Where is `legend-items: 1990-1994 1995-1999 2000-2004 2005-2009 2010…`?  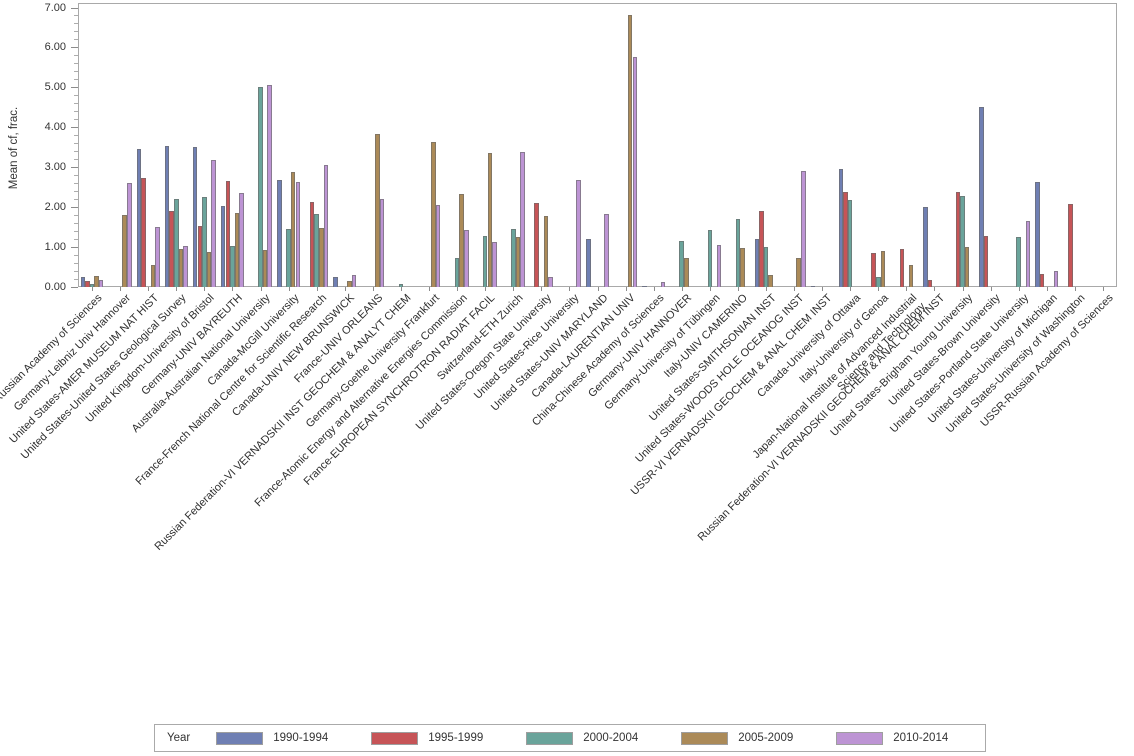
legend-items: 1990-1994 1995-1999 2000-2004 2005-2009 2010… is located at coordinates (603, 738).